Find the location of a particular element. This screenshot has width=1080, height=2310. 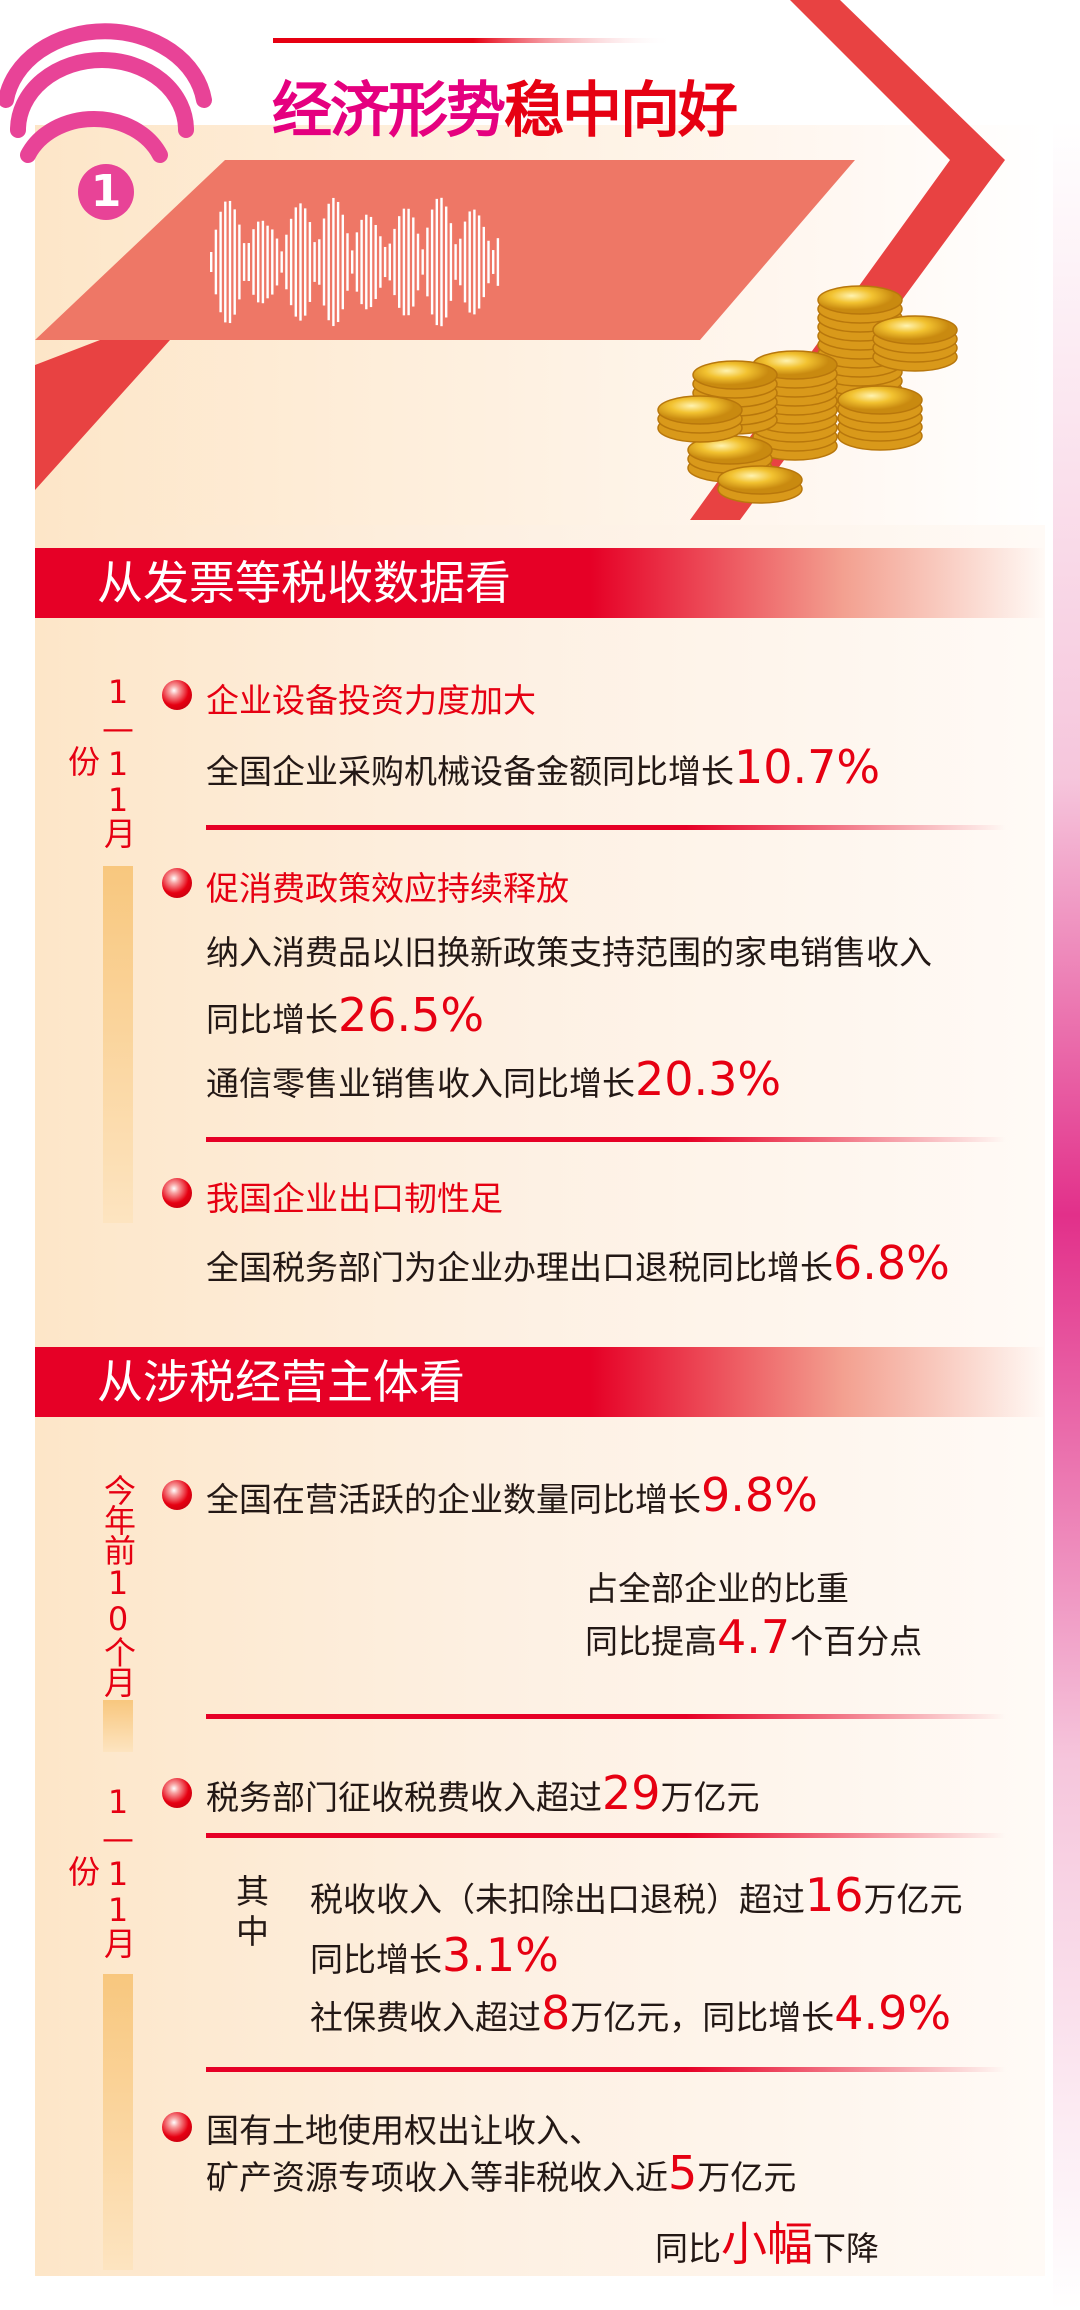

item-line: 占全部企业的比重 is located at coordinates (717, 1588).